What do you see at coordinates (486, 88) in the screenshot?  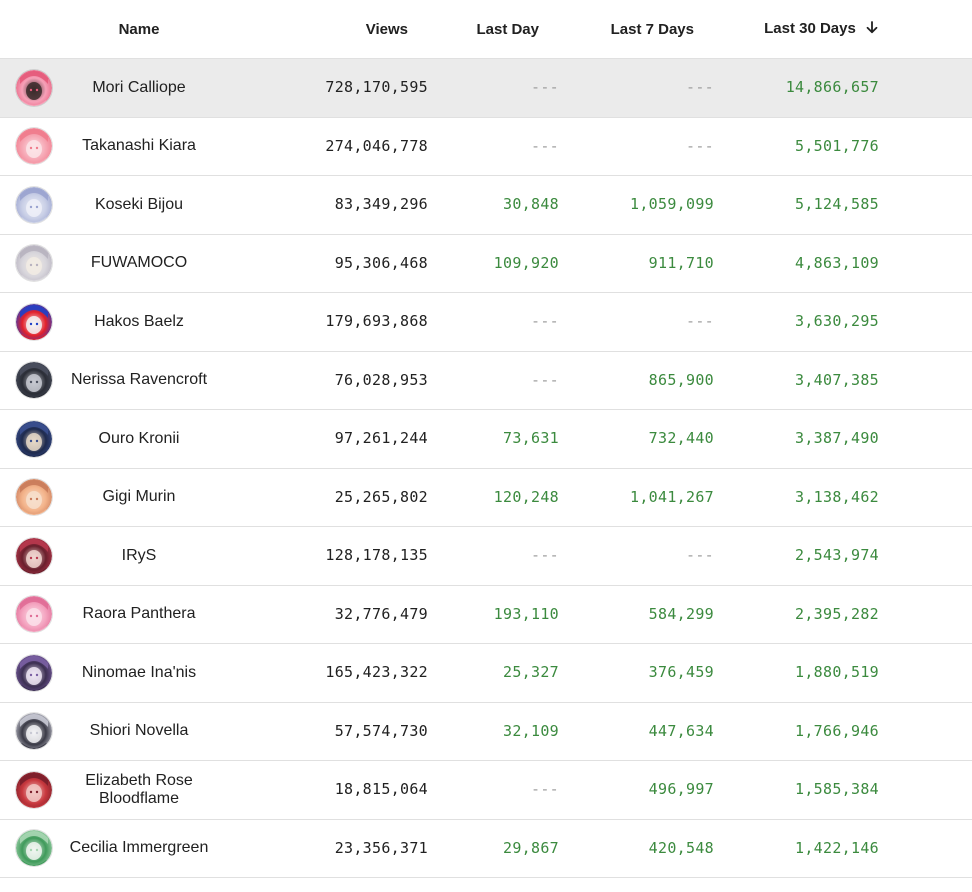 I see `table-row: Mori Calliope 728,170,595 --- --- 14,866,657` at bounding box center [486, 88].